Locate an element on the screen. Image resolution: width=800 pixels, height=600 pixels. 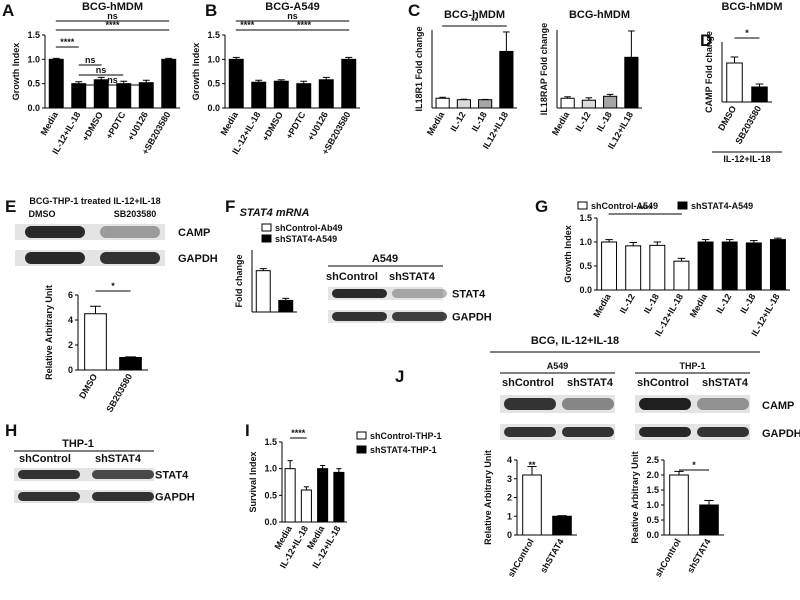
legend-label: shSTAT4-THP-1 is located at coordinates (403, 450).